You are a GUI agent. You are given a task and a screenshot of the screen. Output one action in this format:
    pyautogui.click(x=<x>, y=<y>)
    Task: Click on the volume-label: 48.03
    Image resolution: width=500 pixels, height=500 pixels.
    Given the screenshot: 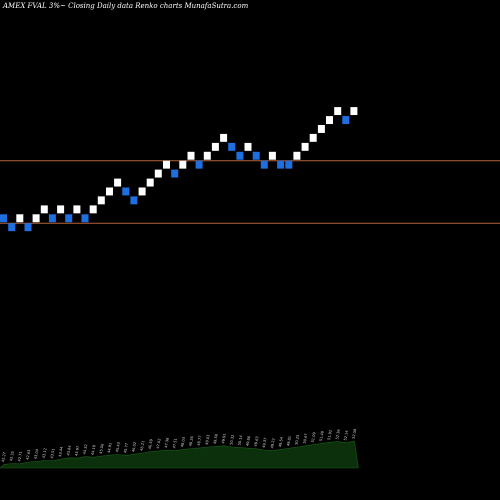 What is the action you would take?
    pyautogui.click(x=183, y=442)
    